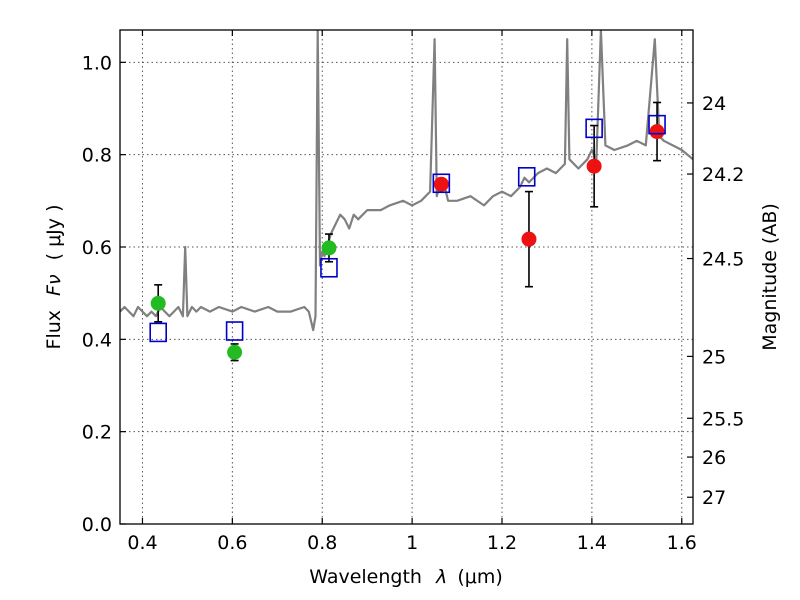 Image resolution: width=800 pixels, height=600 pixels. Describe the element at coordinates (592, 543) in the screenshot. I see `x-tick-label-5: 1.4` at that location.